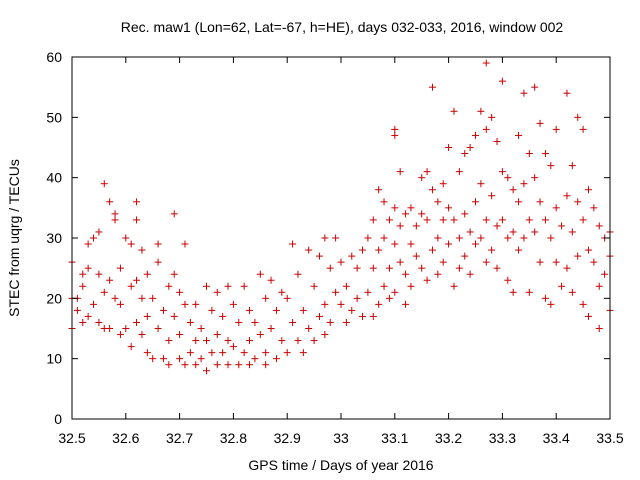 Image resolution: width=640 pixels, height=480 pixels. I want to click on x-tick-label: 33, so click(341, 438).